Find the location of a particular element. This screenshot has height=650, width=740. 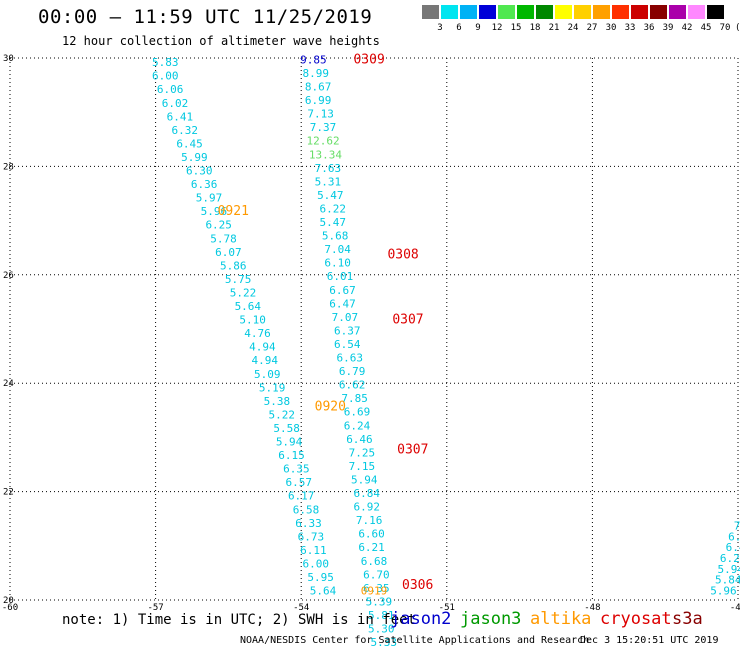

wave-height-value: 7.63 is located at coordinates (328, 168).